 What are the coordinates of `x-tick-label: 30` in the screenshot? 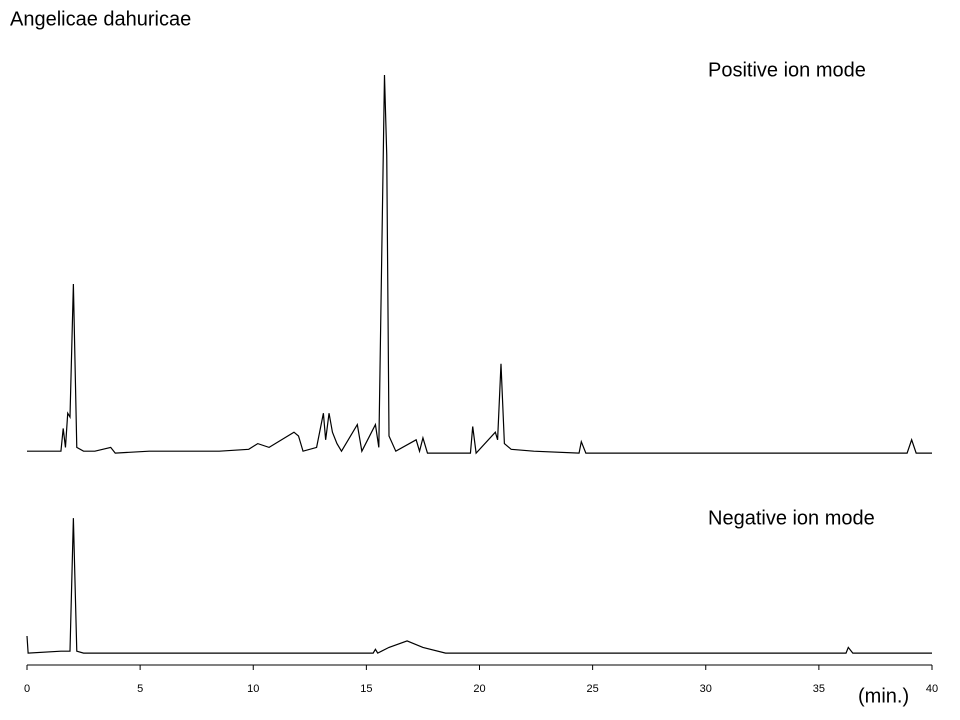 It's located at (706, 689).